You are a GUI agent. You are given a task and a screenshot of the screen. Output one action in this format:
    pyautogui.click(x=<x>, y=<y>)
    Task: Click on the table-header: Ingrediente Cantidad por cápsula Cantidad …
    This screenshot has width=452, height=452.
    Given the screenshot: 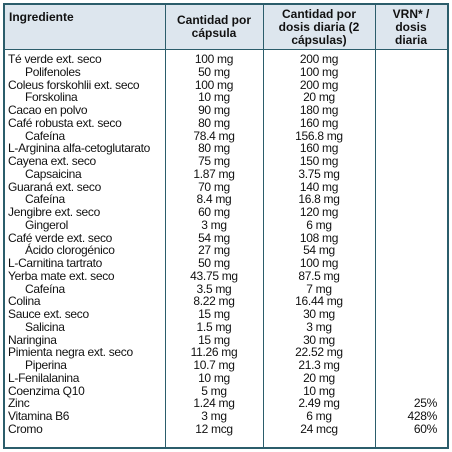 What is the action you would take?
    pyautogui.click(x=226, y=27)
    